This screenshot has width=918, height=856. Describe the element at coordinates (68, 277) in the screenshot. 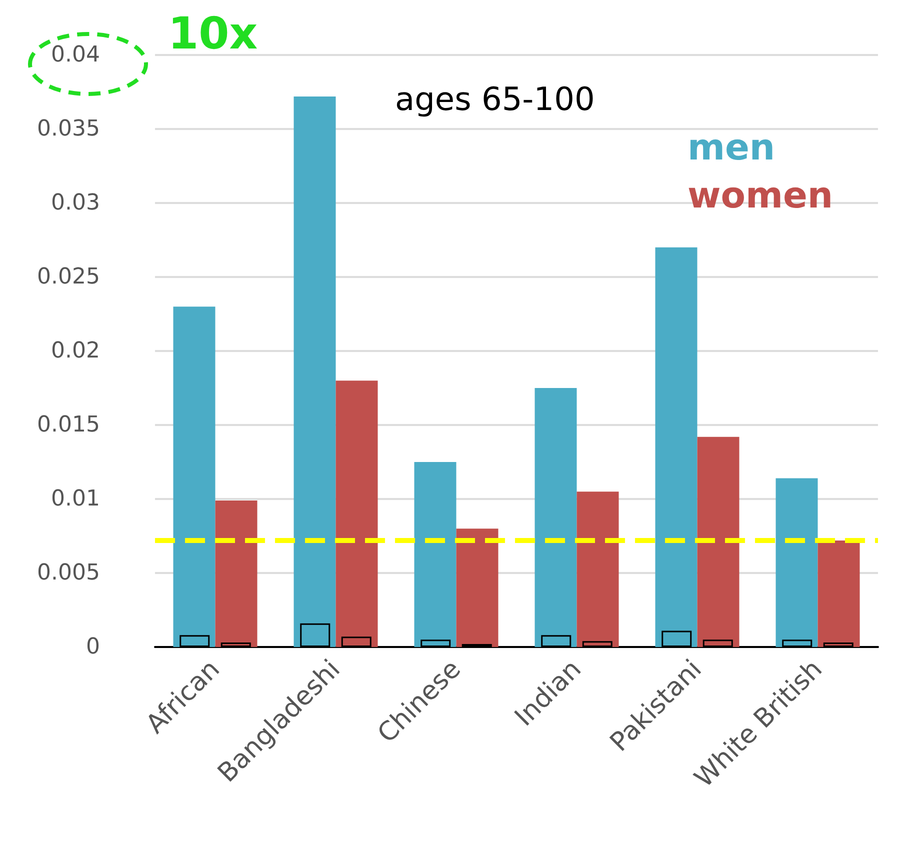

I see `y-tick-label: 0.025` at that location.